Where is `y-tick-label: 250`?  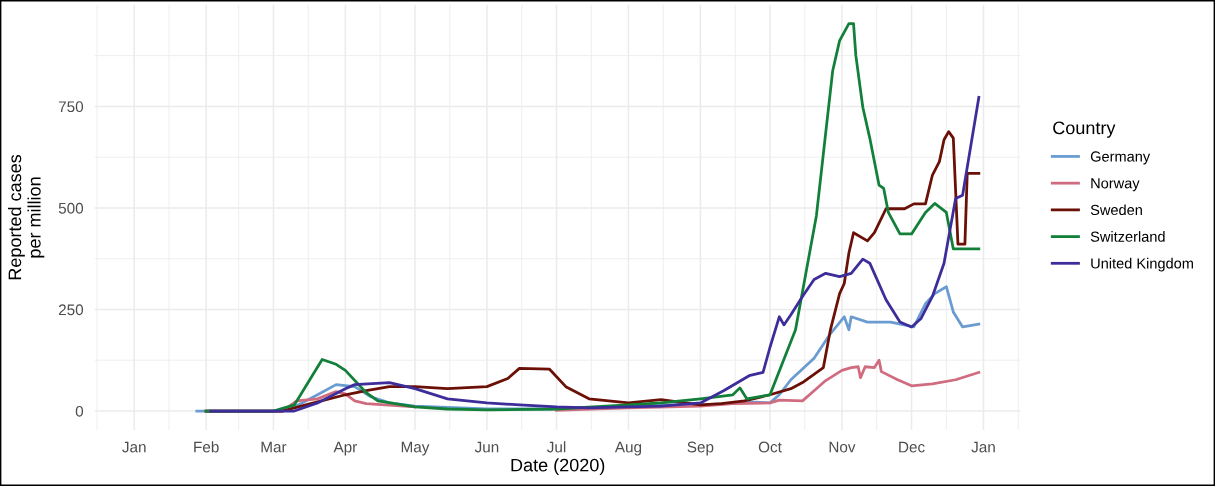 y-tick-label: 250 is located at coordinates (71, 310).